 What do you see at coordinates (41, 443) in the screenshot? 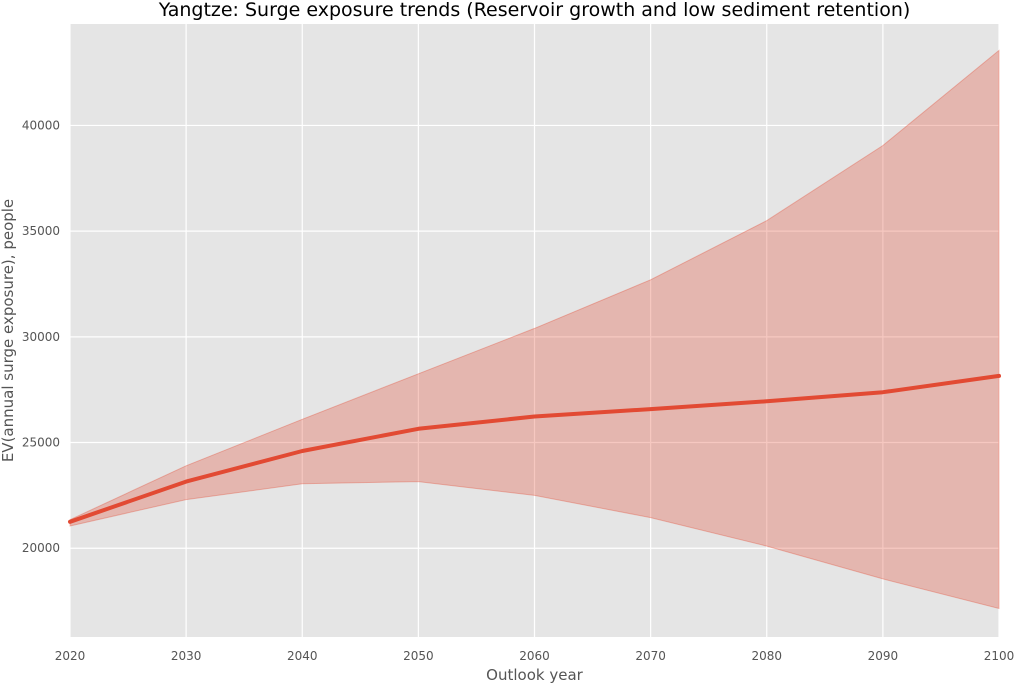
I see `y-tick-label: 25000` at bounding box center [41, 443].